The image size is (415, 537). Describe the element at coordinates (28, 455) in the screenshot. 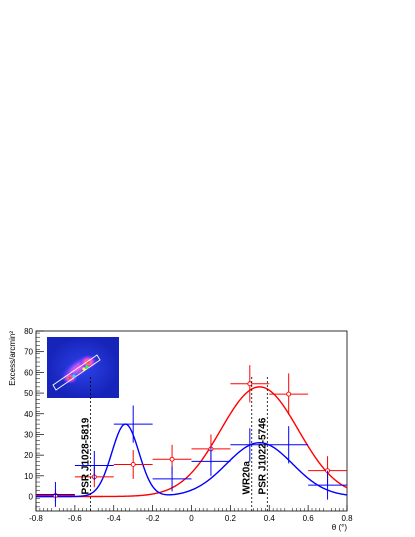

I see `y-tick-label-2: 20` at that location.